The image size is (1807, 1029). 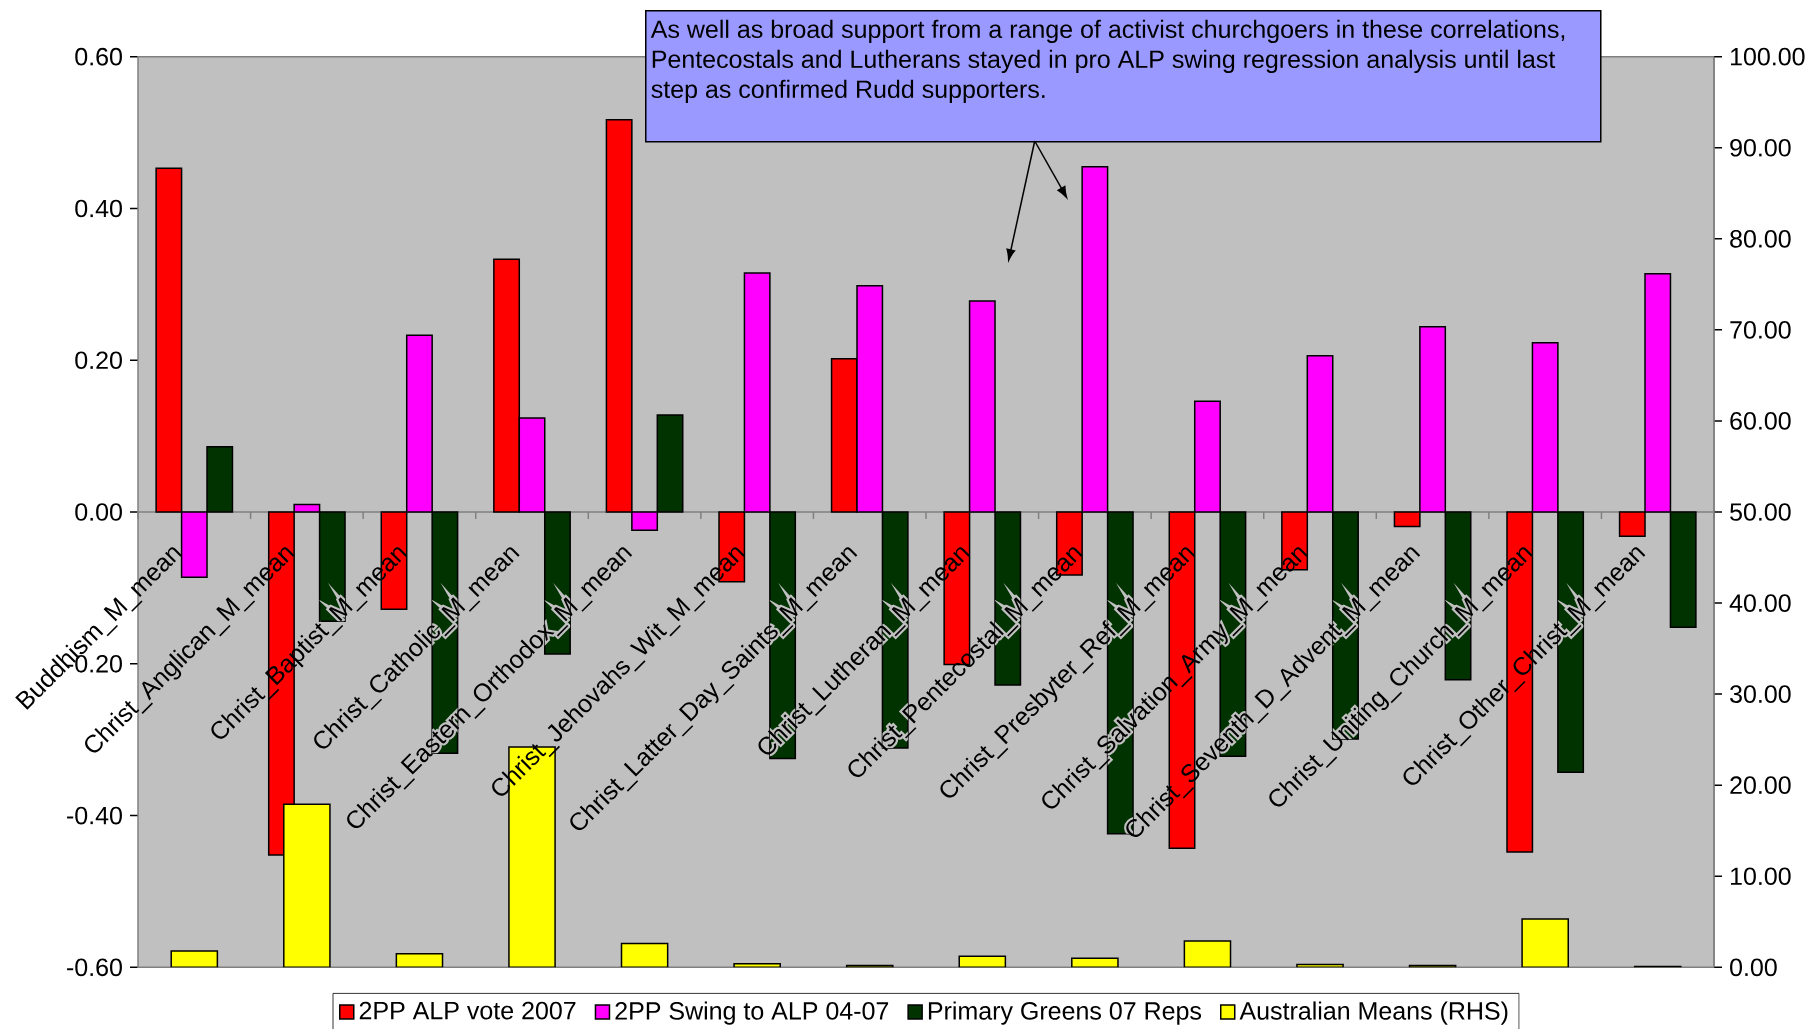 What do you see at coordinates (94, 815) in the screenshot?
I see `y-tick-label: -0.40` at bounding box center [94, 815].